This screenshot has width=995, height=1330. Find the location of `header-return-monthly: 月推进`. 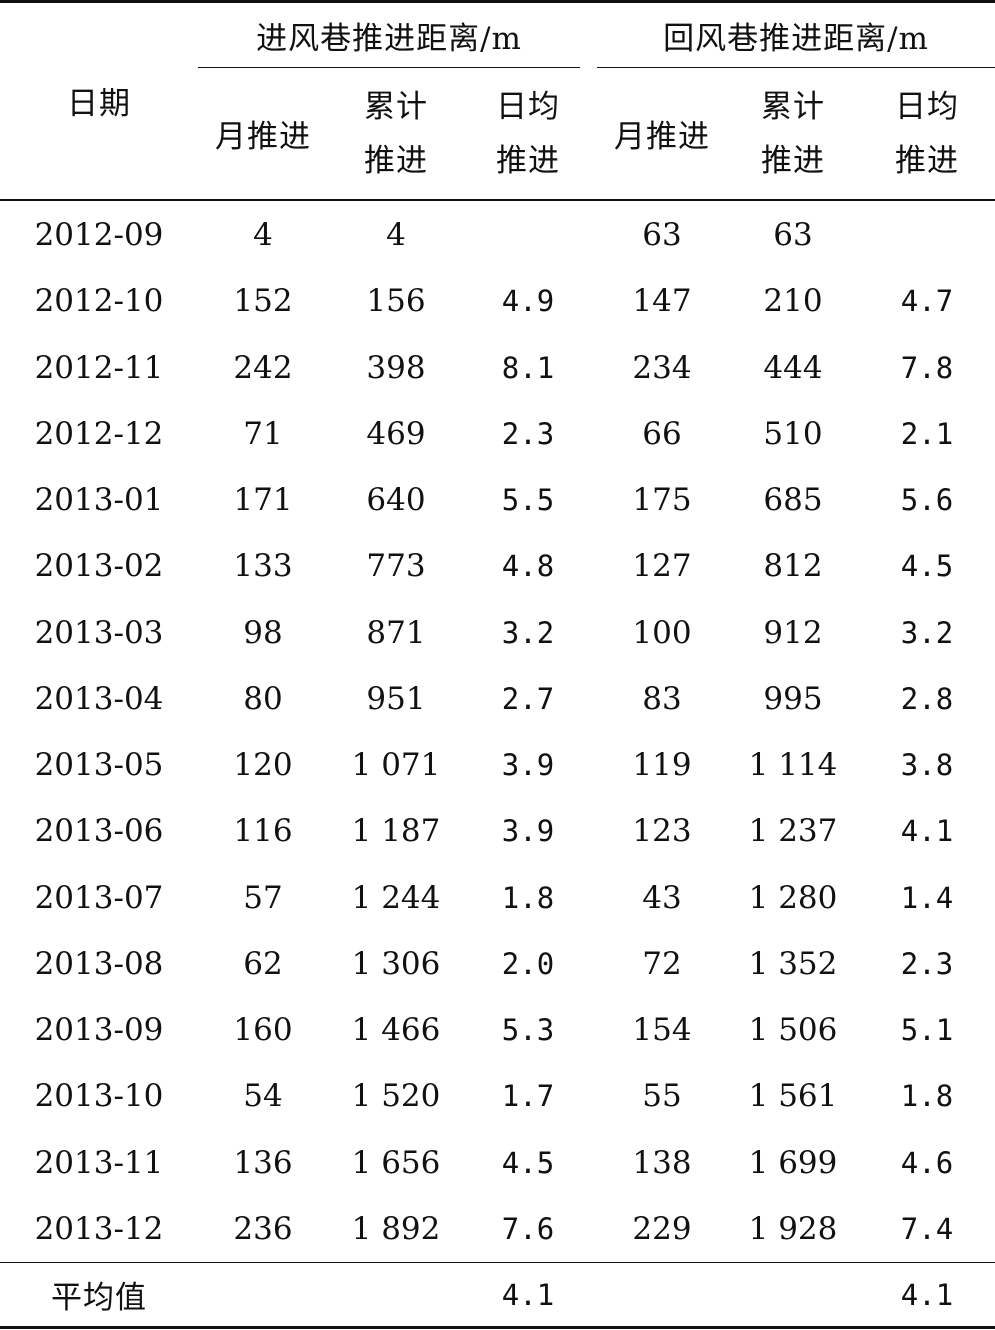

header-return-monthly: 月推进 is located at coordinates (662, 137).